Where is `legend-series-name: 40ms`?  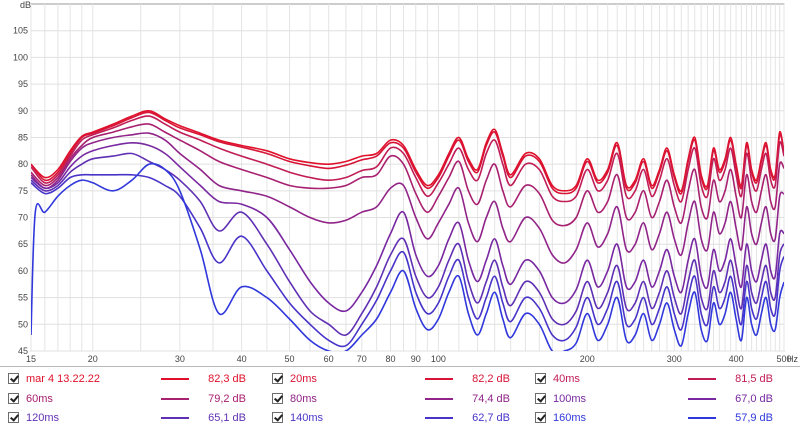 legend-series-name: 40ms is located at coordinates (566, 379).